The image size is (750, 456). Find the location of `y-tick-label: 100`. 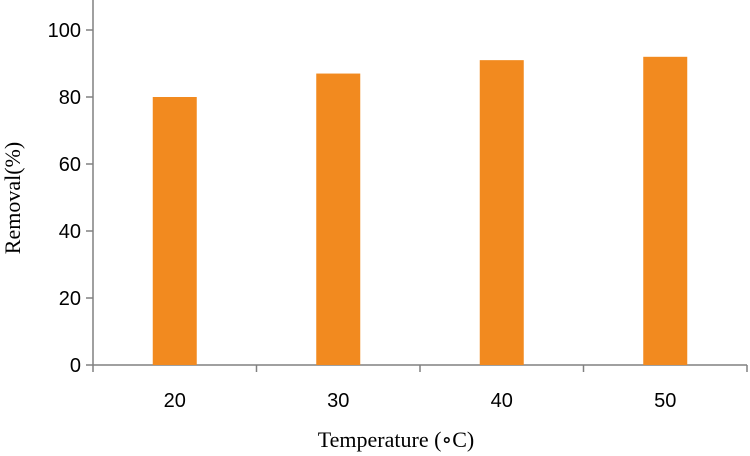

y-tick-label: 100 is located at coordinates (64, 31).